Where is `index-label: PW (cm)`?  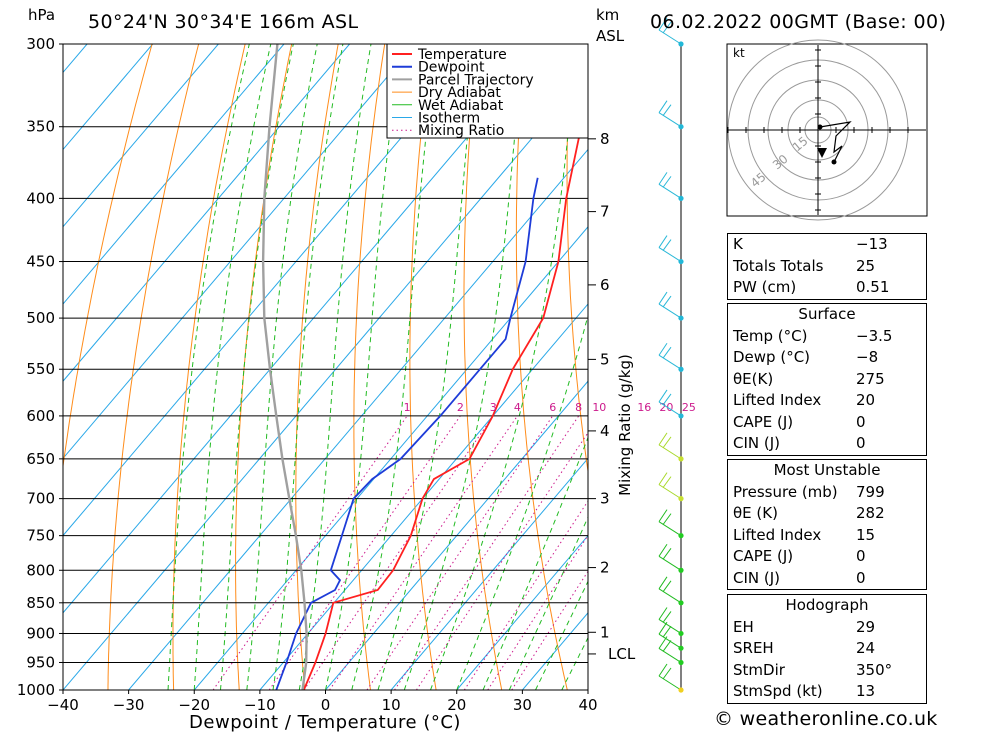 index-label: PW (cm) is located at coordinates (765, 287).